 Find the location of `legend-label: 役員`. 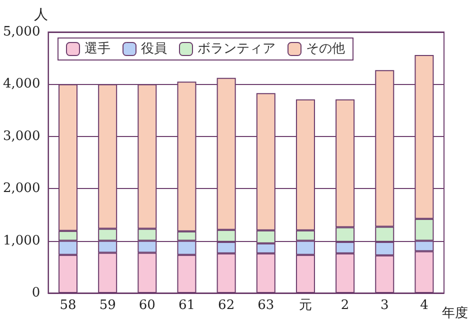

legend-label: 役員 is located at coordinates (154, 49).